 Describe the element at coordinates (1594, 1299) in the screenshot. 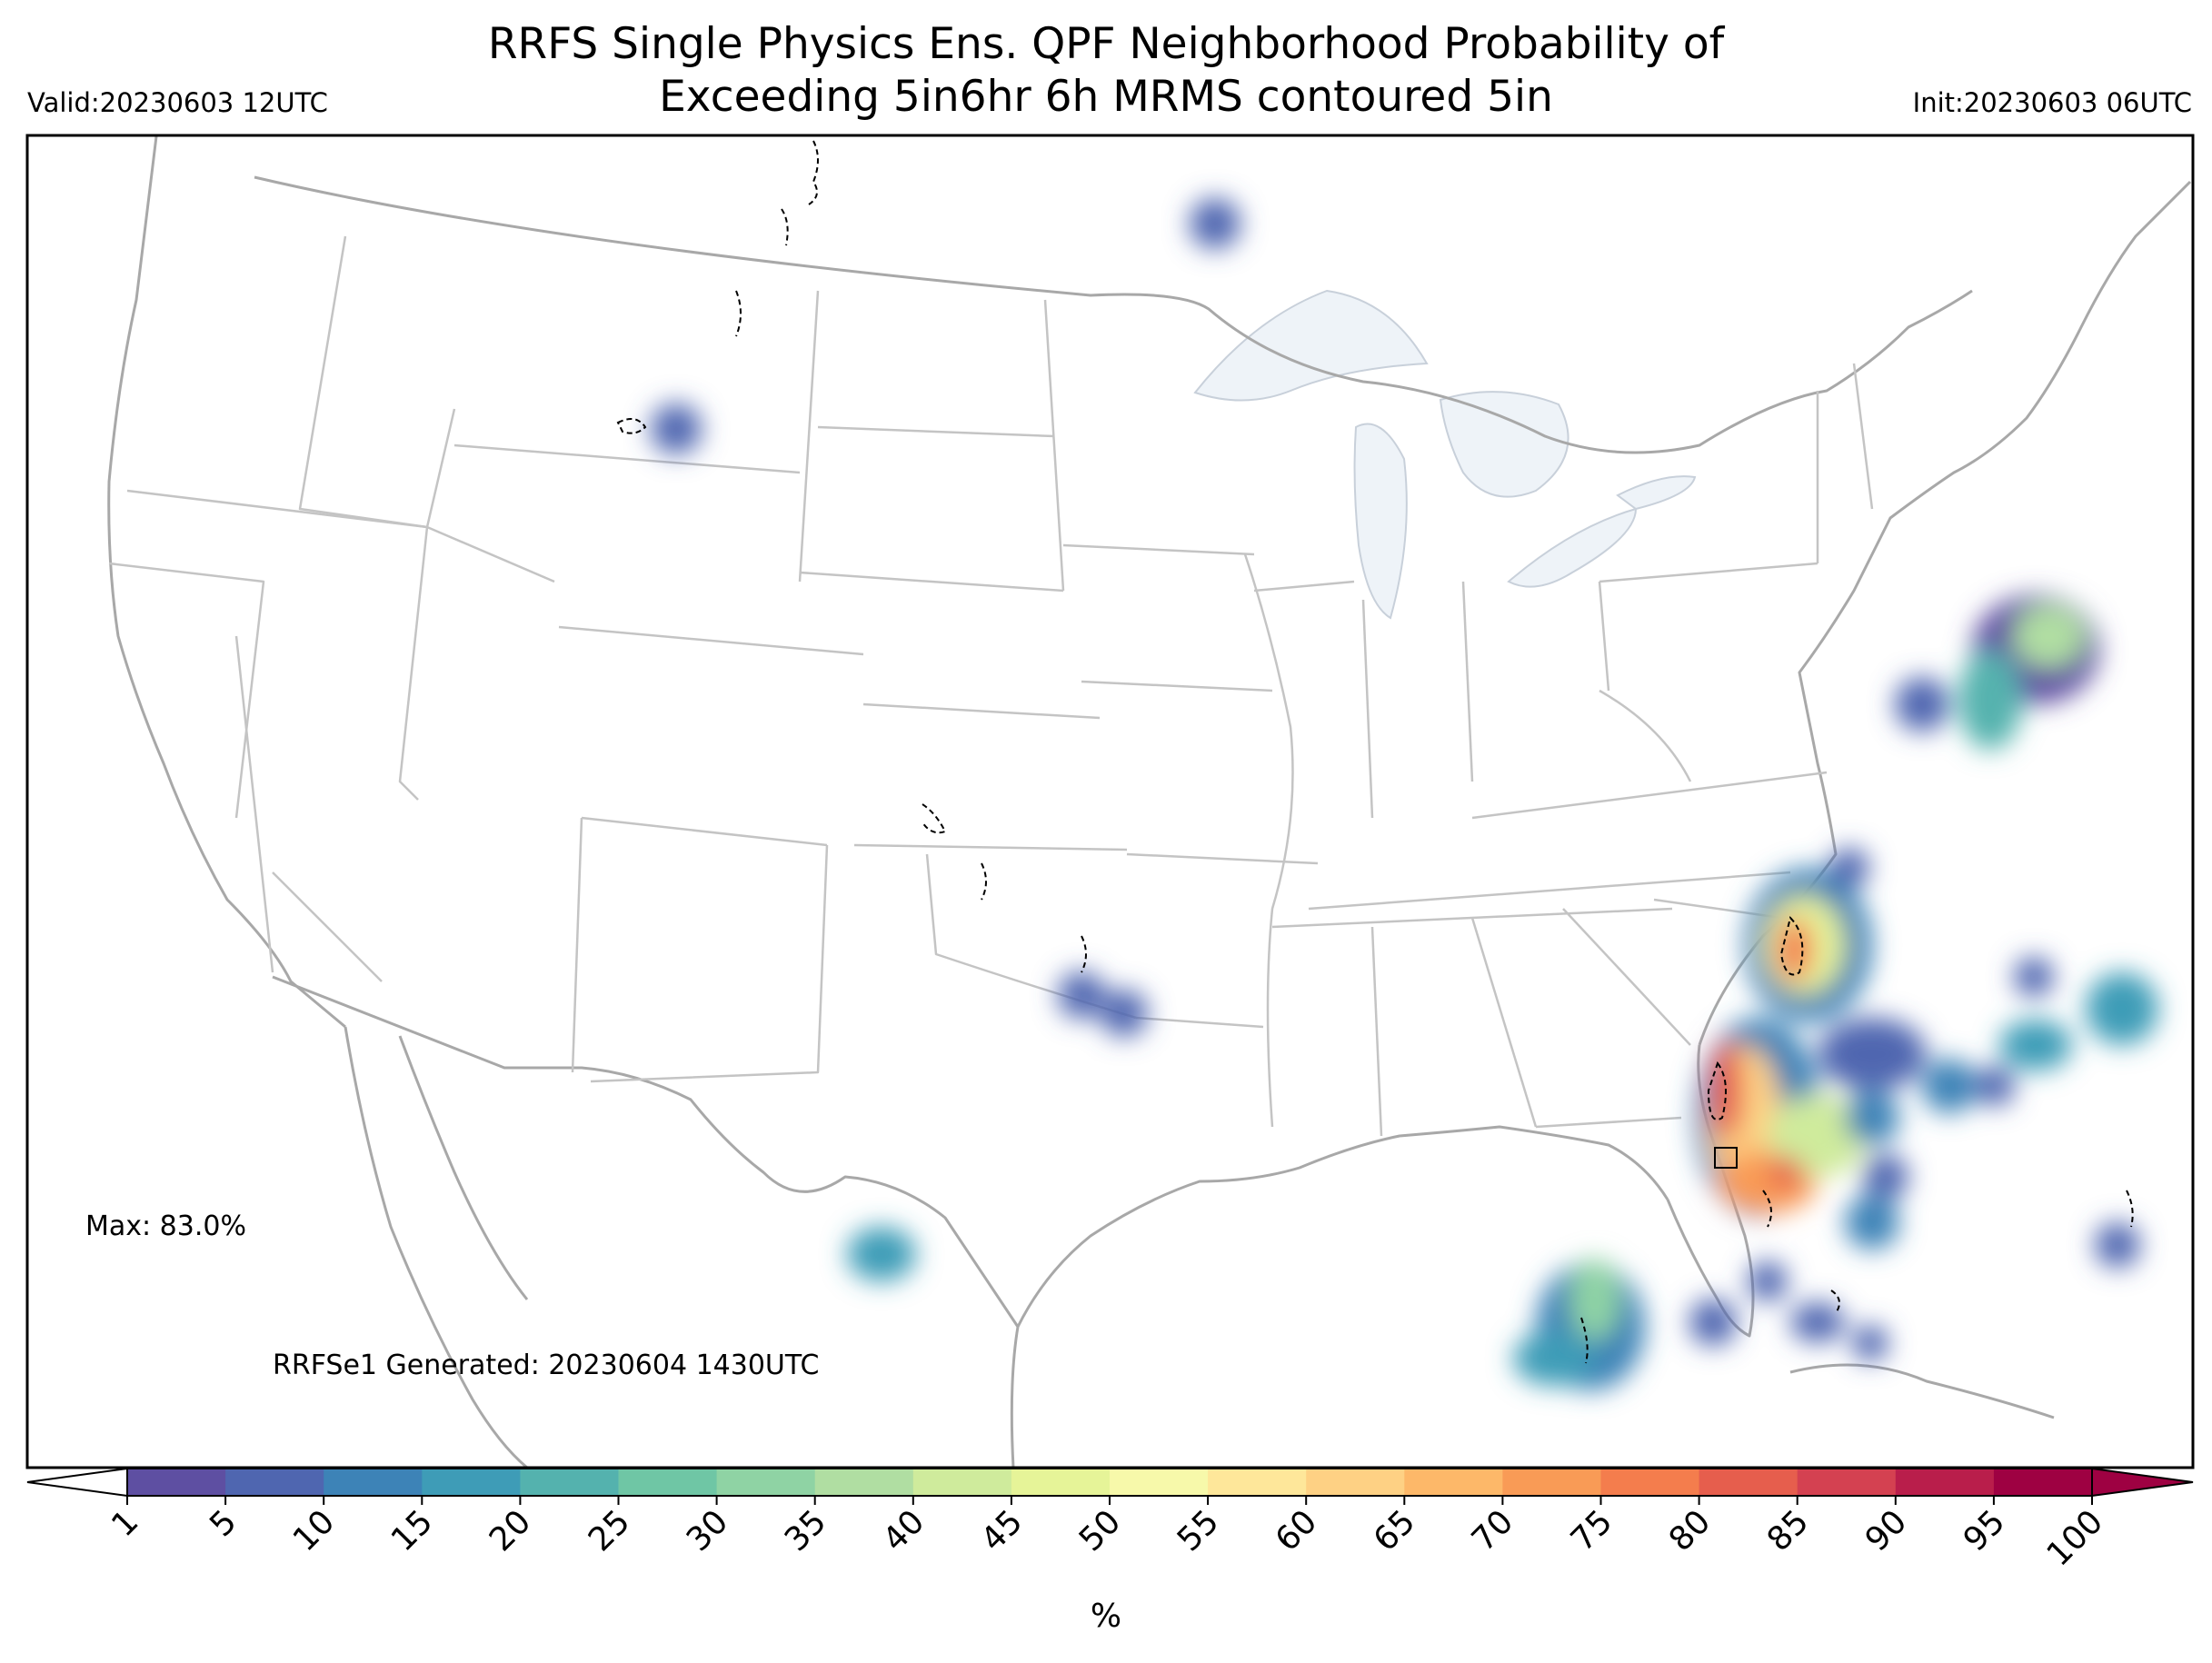

I see `prob-blob-gulf-core` at that location.